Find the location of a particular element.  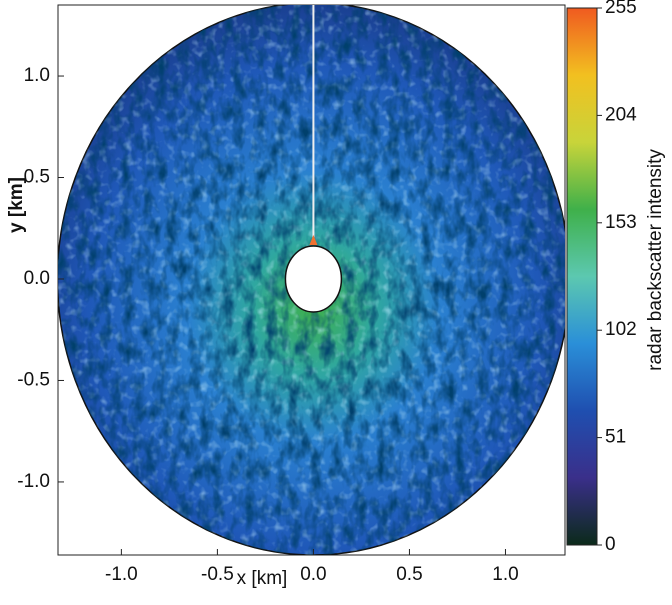

radar-hole is located at coordinates (313, 279).